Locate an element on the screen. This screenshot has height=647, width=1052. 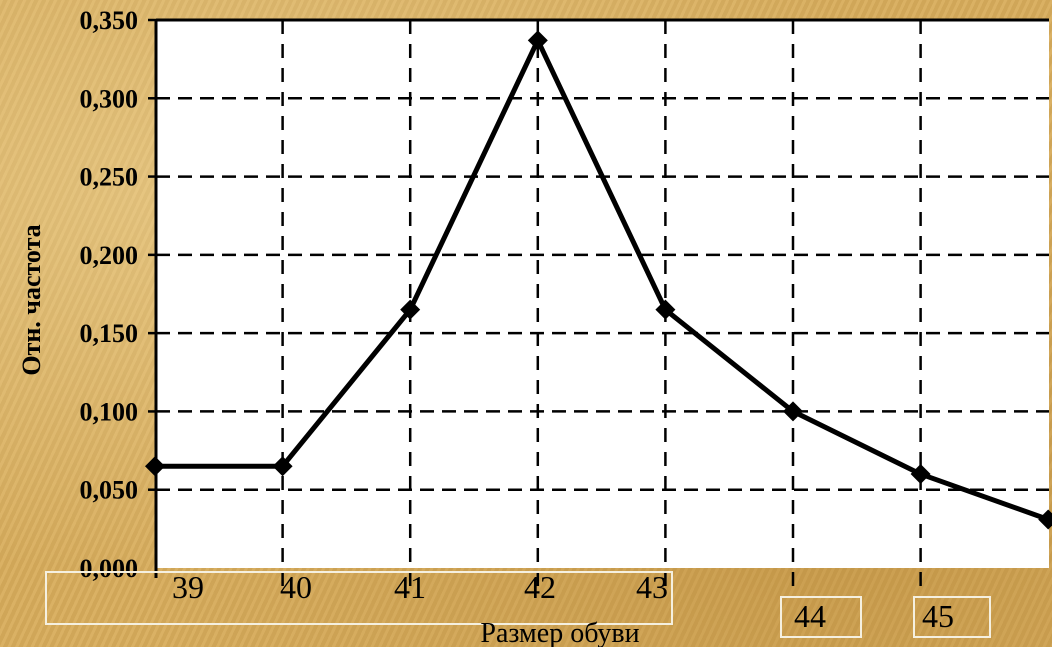
y-tick-label: 0,250 is located at coordinates (109, 177).